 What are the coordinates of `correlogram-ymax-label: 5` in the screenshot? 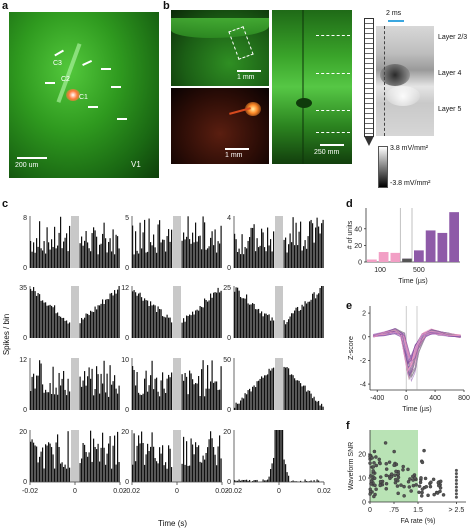 It's located at (127, 218).